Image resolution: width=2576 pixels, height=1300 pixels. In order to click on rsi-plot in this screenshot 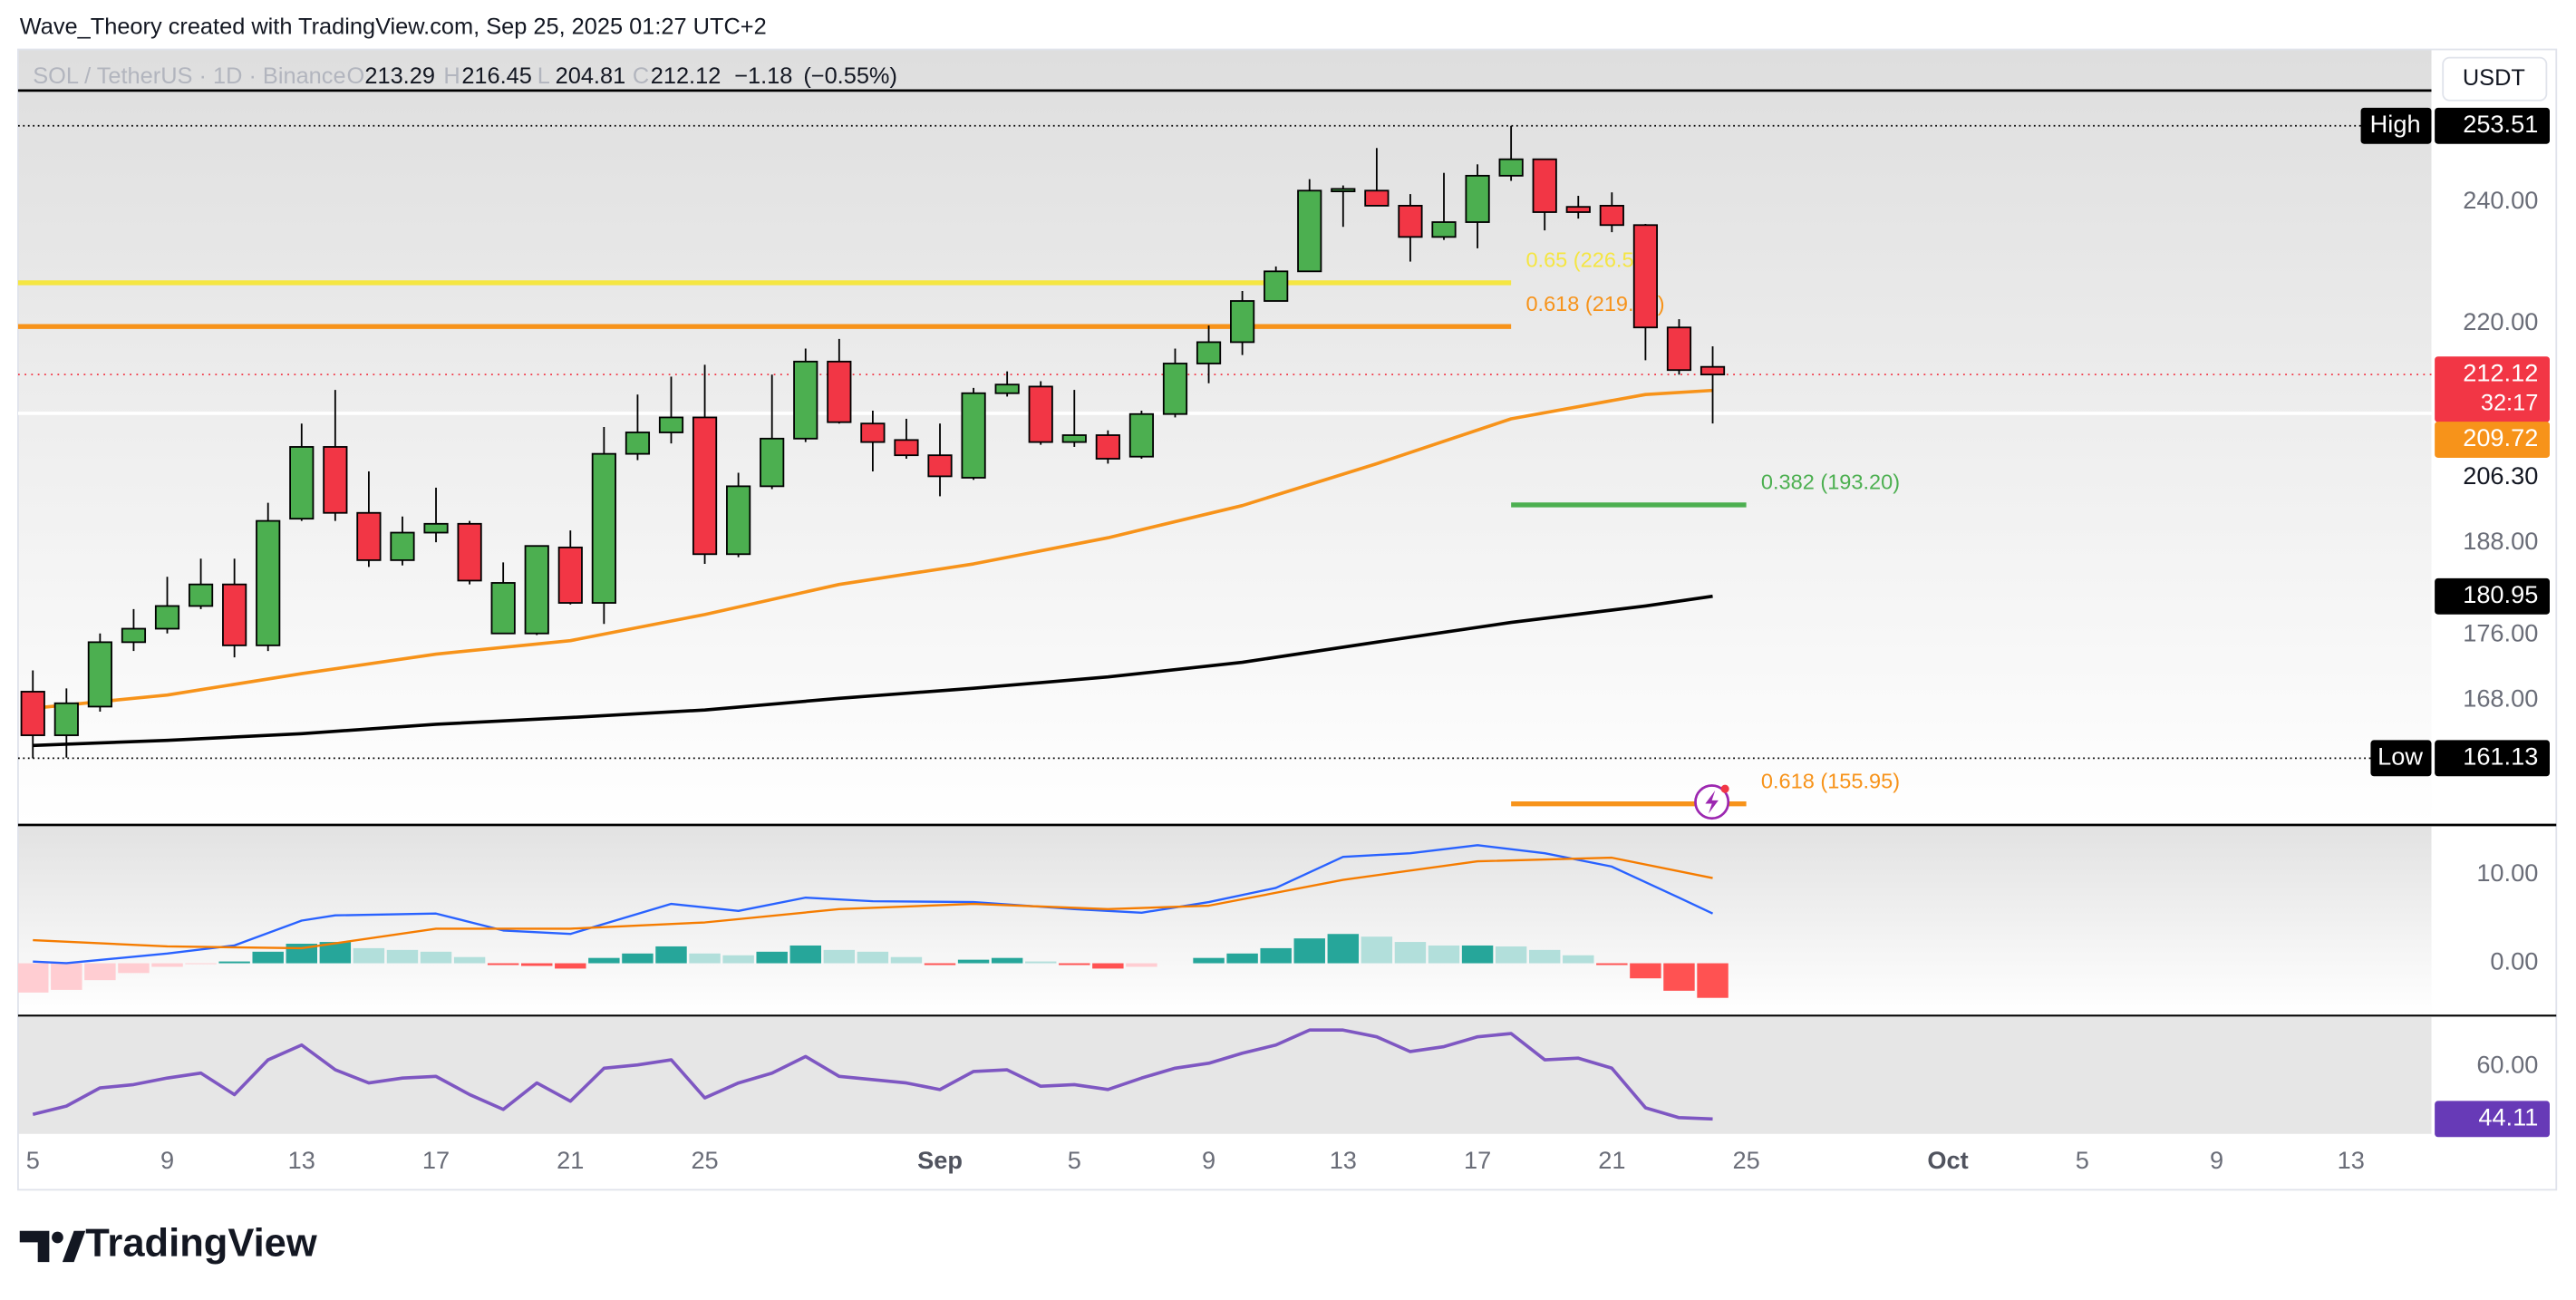, I will do `click(872, 1074)`.